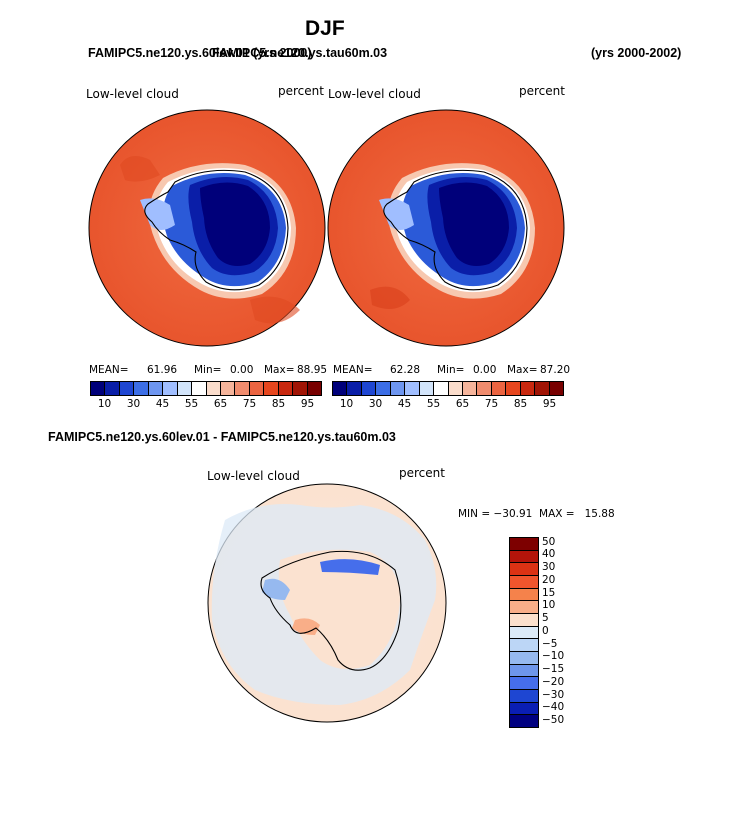 This screenshot has height=824, width=733. Describe the element at coordinates (327, 603) in the screenshot. I see `diff-map` at that location.